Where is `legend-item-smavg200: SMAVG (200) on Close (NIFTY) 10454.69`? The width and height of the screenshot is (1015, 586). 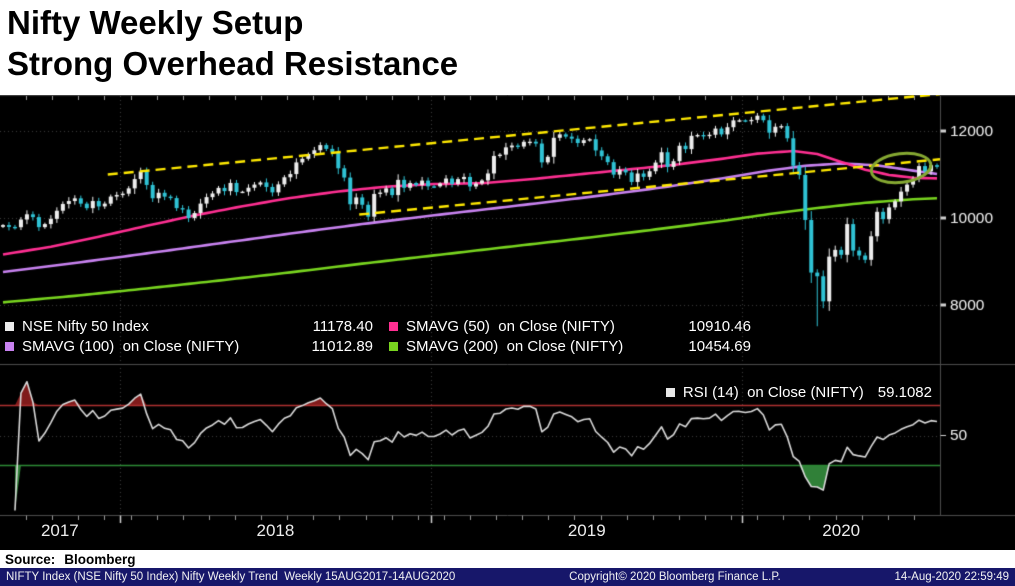 legend-item-smavg200: SMAVG (200) on Close (NIFTY) 10454.69 is located at coordinates (575, 346).